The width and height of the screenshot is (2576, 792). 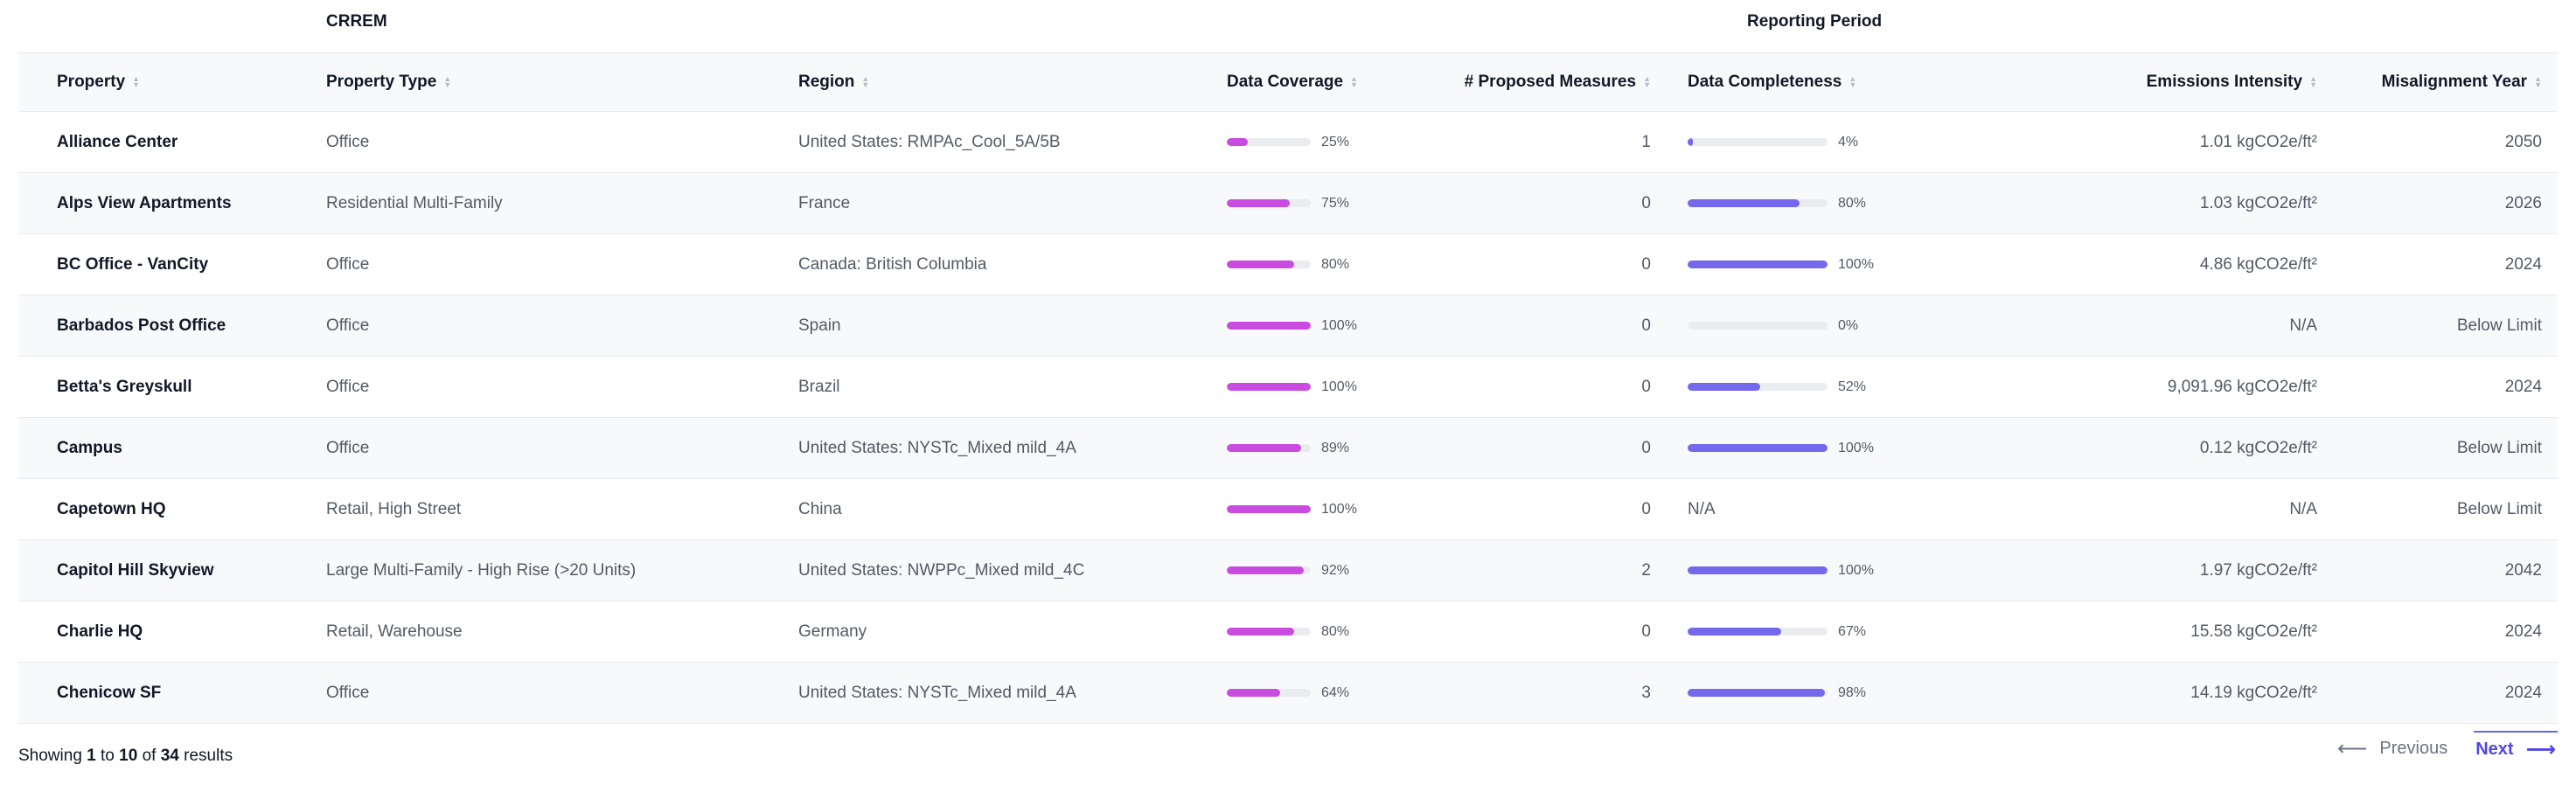 What do you see at coordinates (2172, 142) in the screenshot?
I see `emissions-intensity-cell: 1.01 kgCO2e/ft²` at bounding box center [2172, 142].